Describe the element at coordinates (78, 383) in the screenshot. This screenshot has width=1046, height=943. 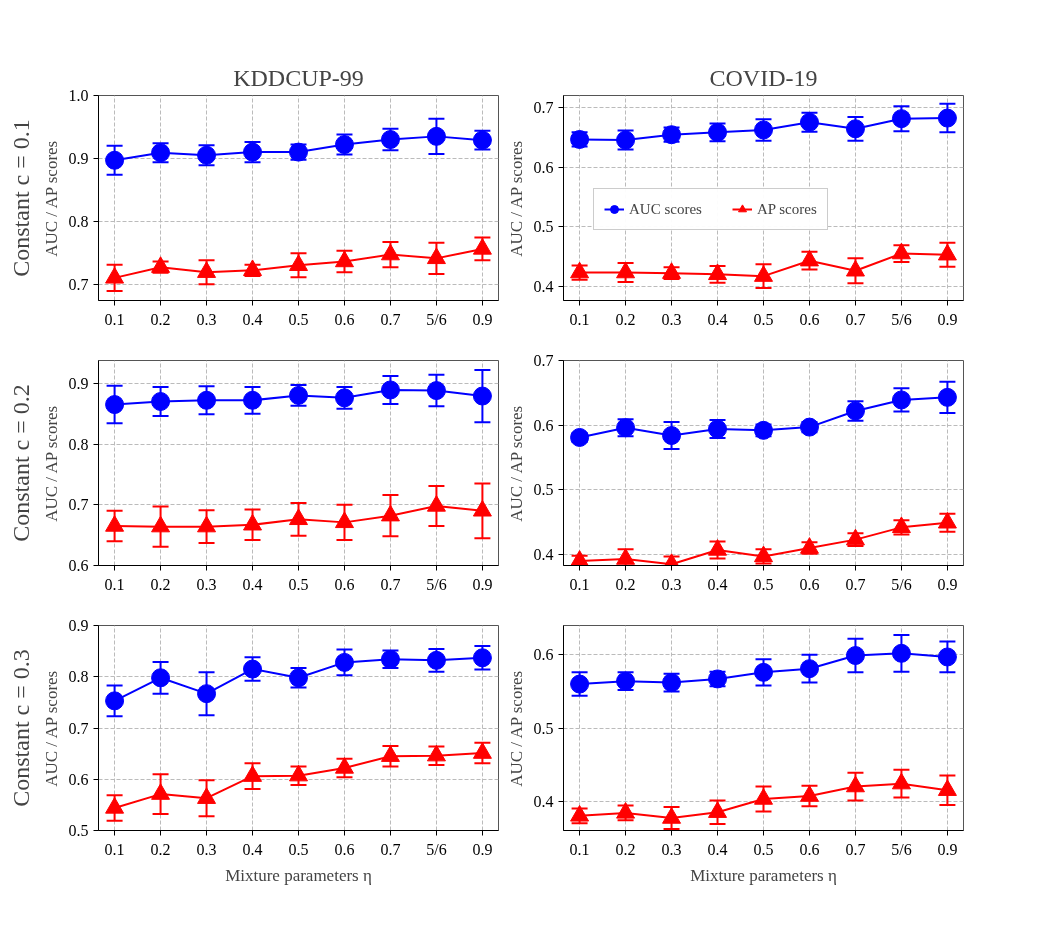
I see `y-tick-label: 0.9` at that location.